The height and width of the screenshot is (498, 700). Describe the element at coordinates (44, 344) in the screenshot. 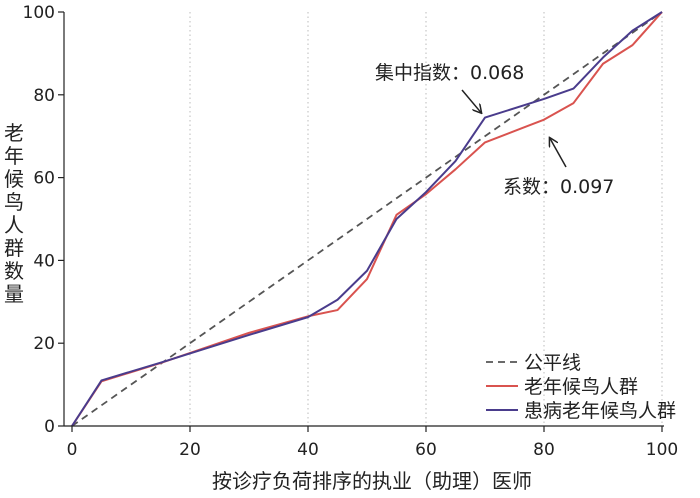

I see `y-tick-label-20: 20` at that location.